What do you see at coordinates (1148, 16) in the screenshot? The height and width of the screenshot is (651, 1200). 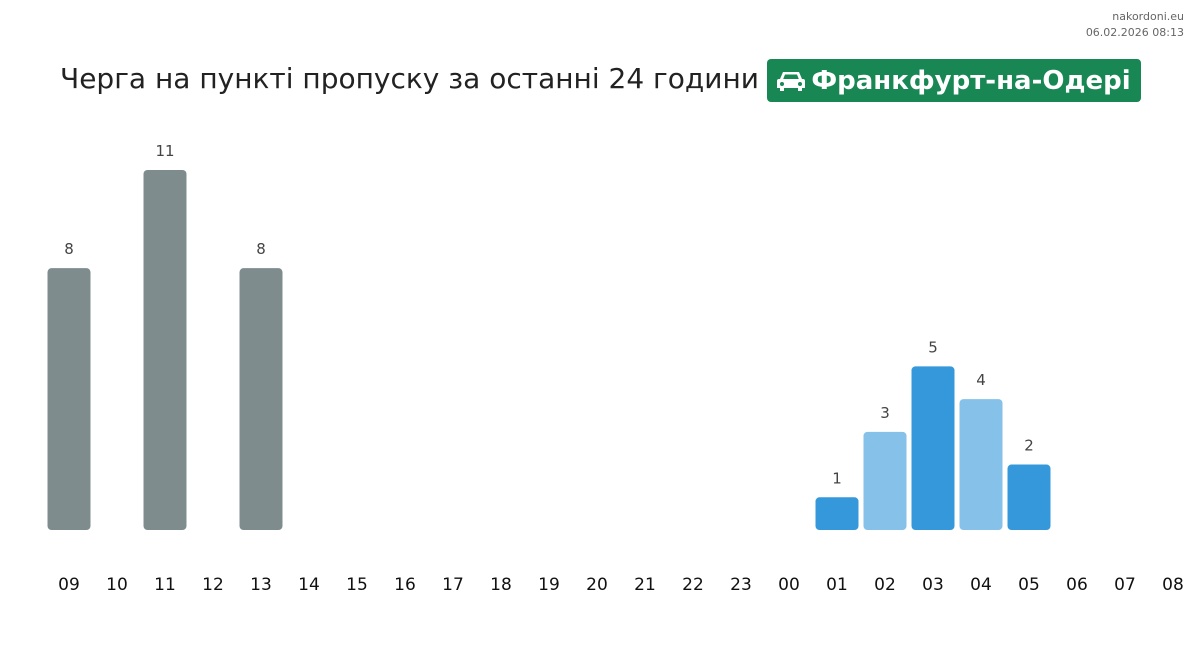 I see `source-site: nakordoni.eu` at bounding box center [1148, 16].